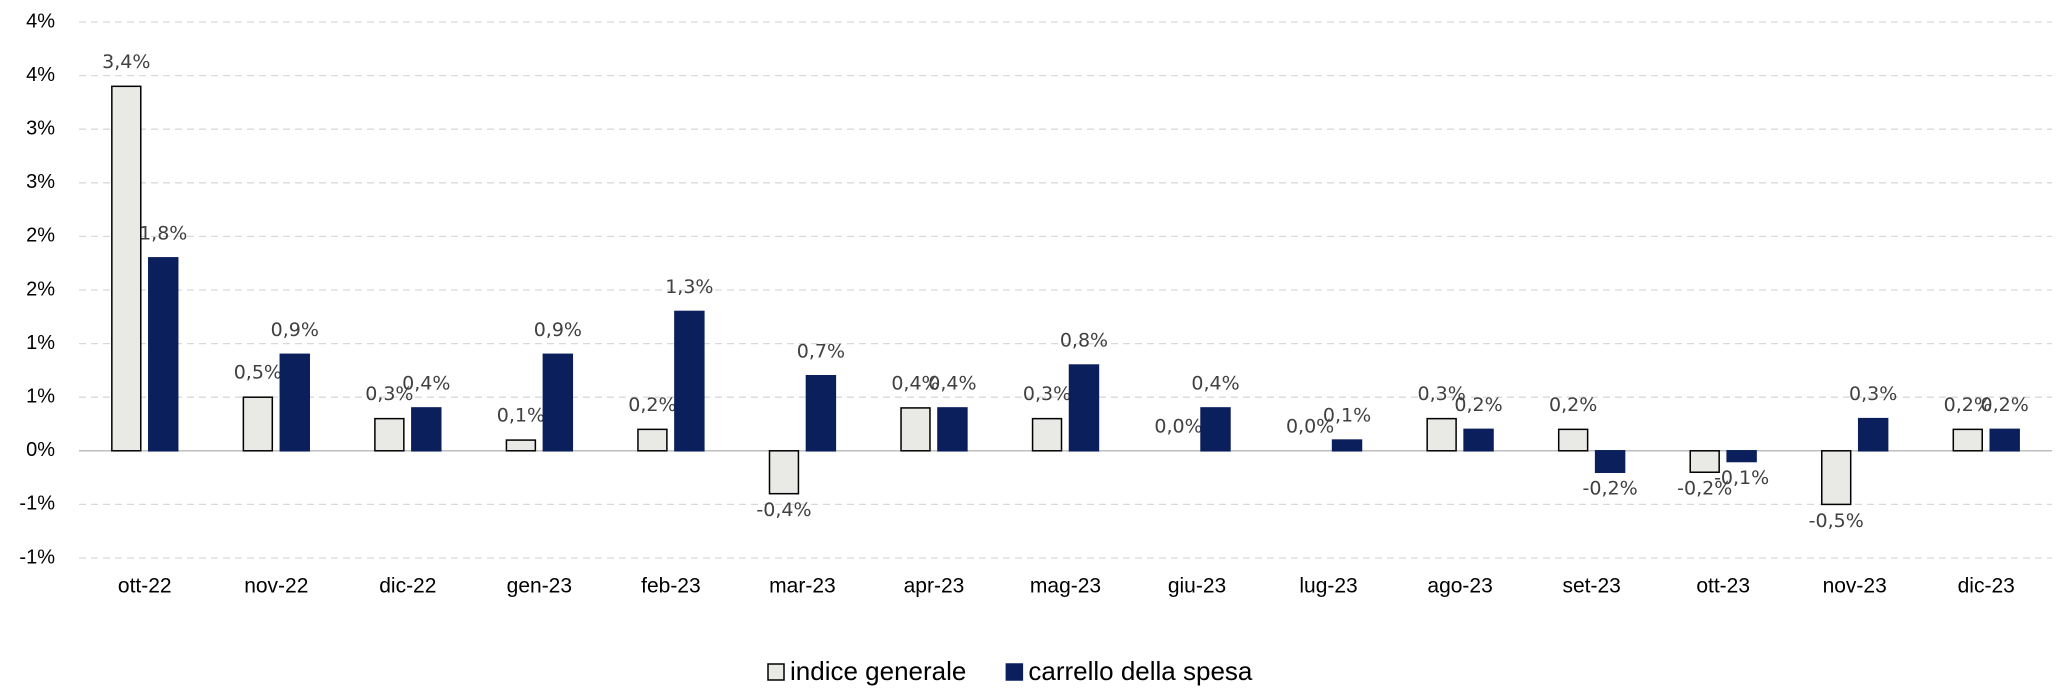 This screenshot has width=2060, height=692. Describe the element at coordinates (1741, 478) in the screenshot. I see `data-label: -0,1%` at that location.